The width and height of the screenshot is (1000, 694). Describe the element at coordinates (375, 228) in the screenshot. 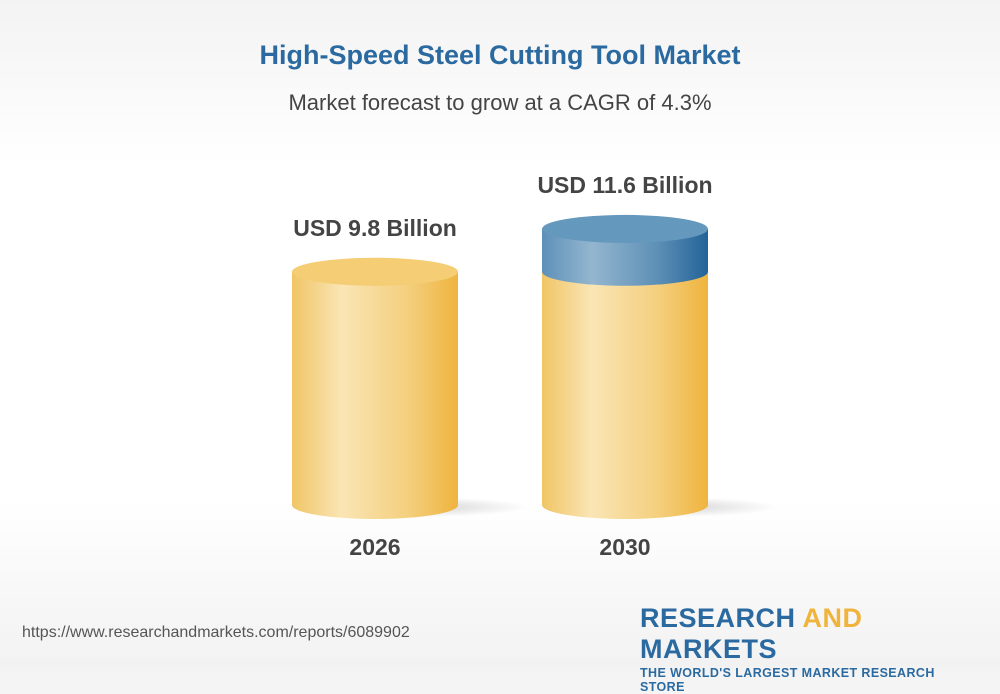

I see `data-label: USD 9.8 Billion` at that location.